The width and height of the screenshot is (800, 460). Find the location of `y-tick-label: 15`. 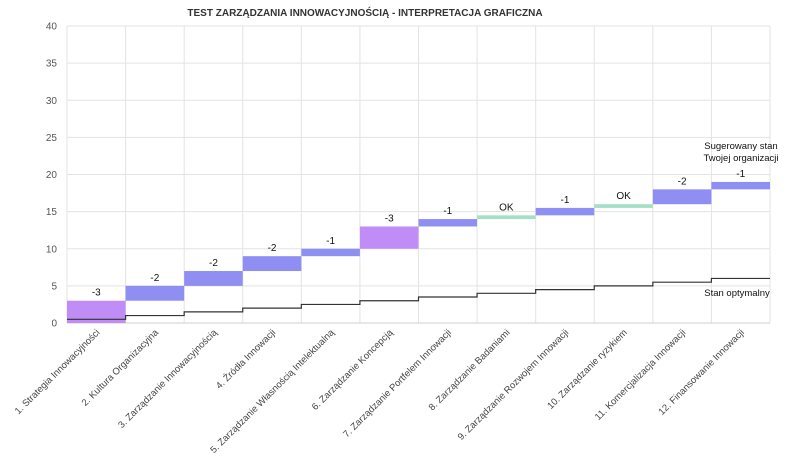

y-tick-label: 15 is located at coordinates (52, 212).